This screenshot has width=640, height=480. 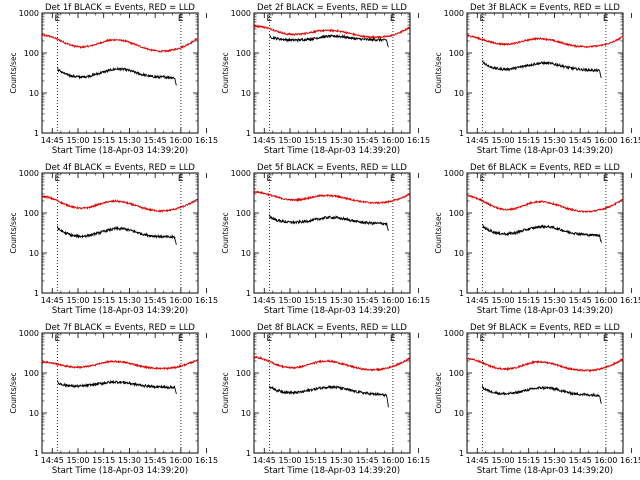 What do you see at coordinates (332, 168) in the screenshot?
I see `chart-title: Det 5f BLACK = Events, RED = LLD` at bounding box center [332, 168].